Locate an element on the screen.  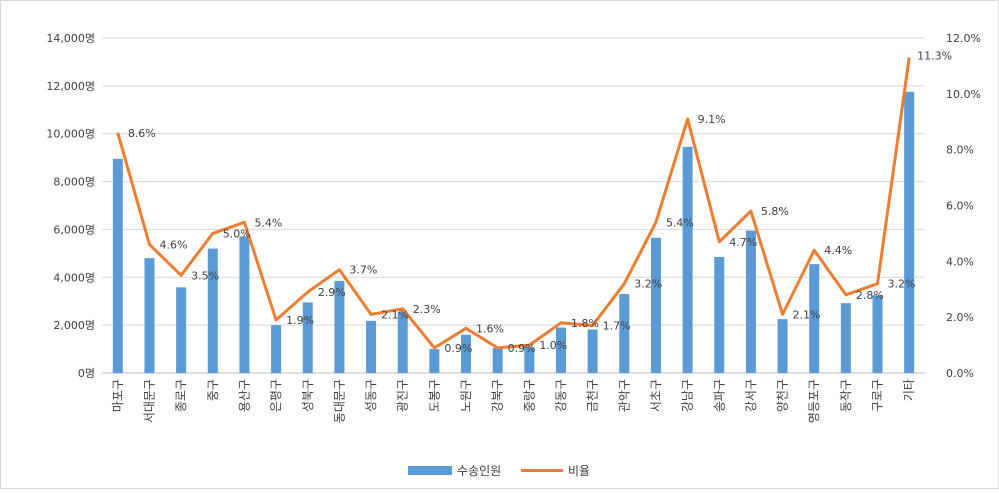
category-label: 마포구 is located at coordinates (118, 395).